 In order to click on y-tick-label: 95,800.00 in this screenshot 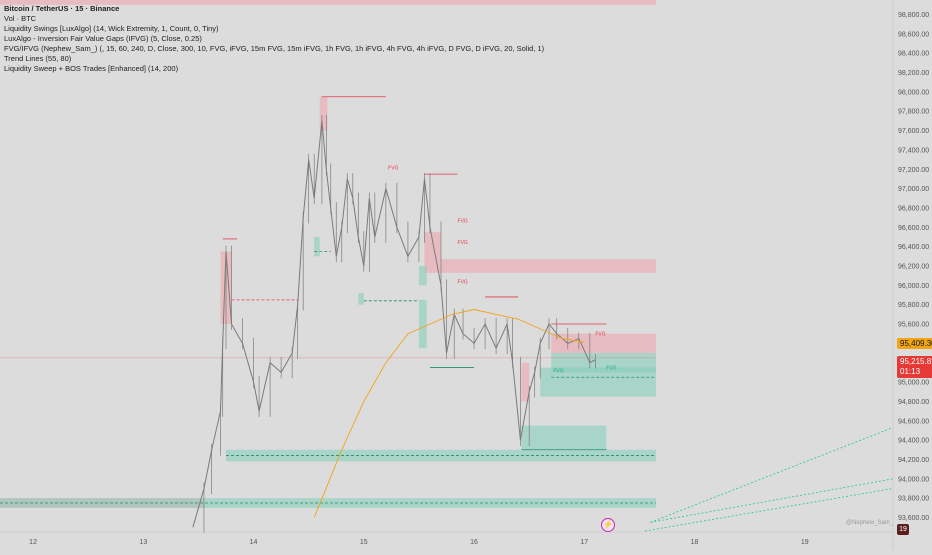, I will do `click(913, 305)`.